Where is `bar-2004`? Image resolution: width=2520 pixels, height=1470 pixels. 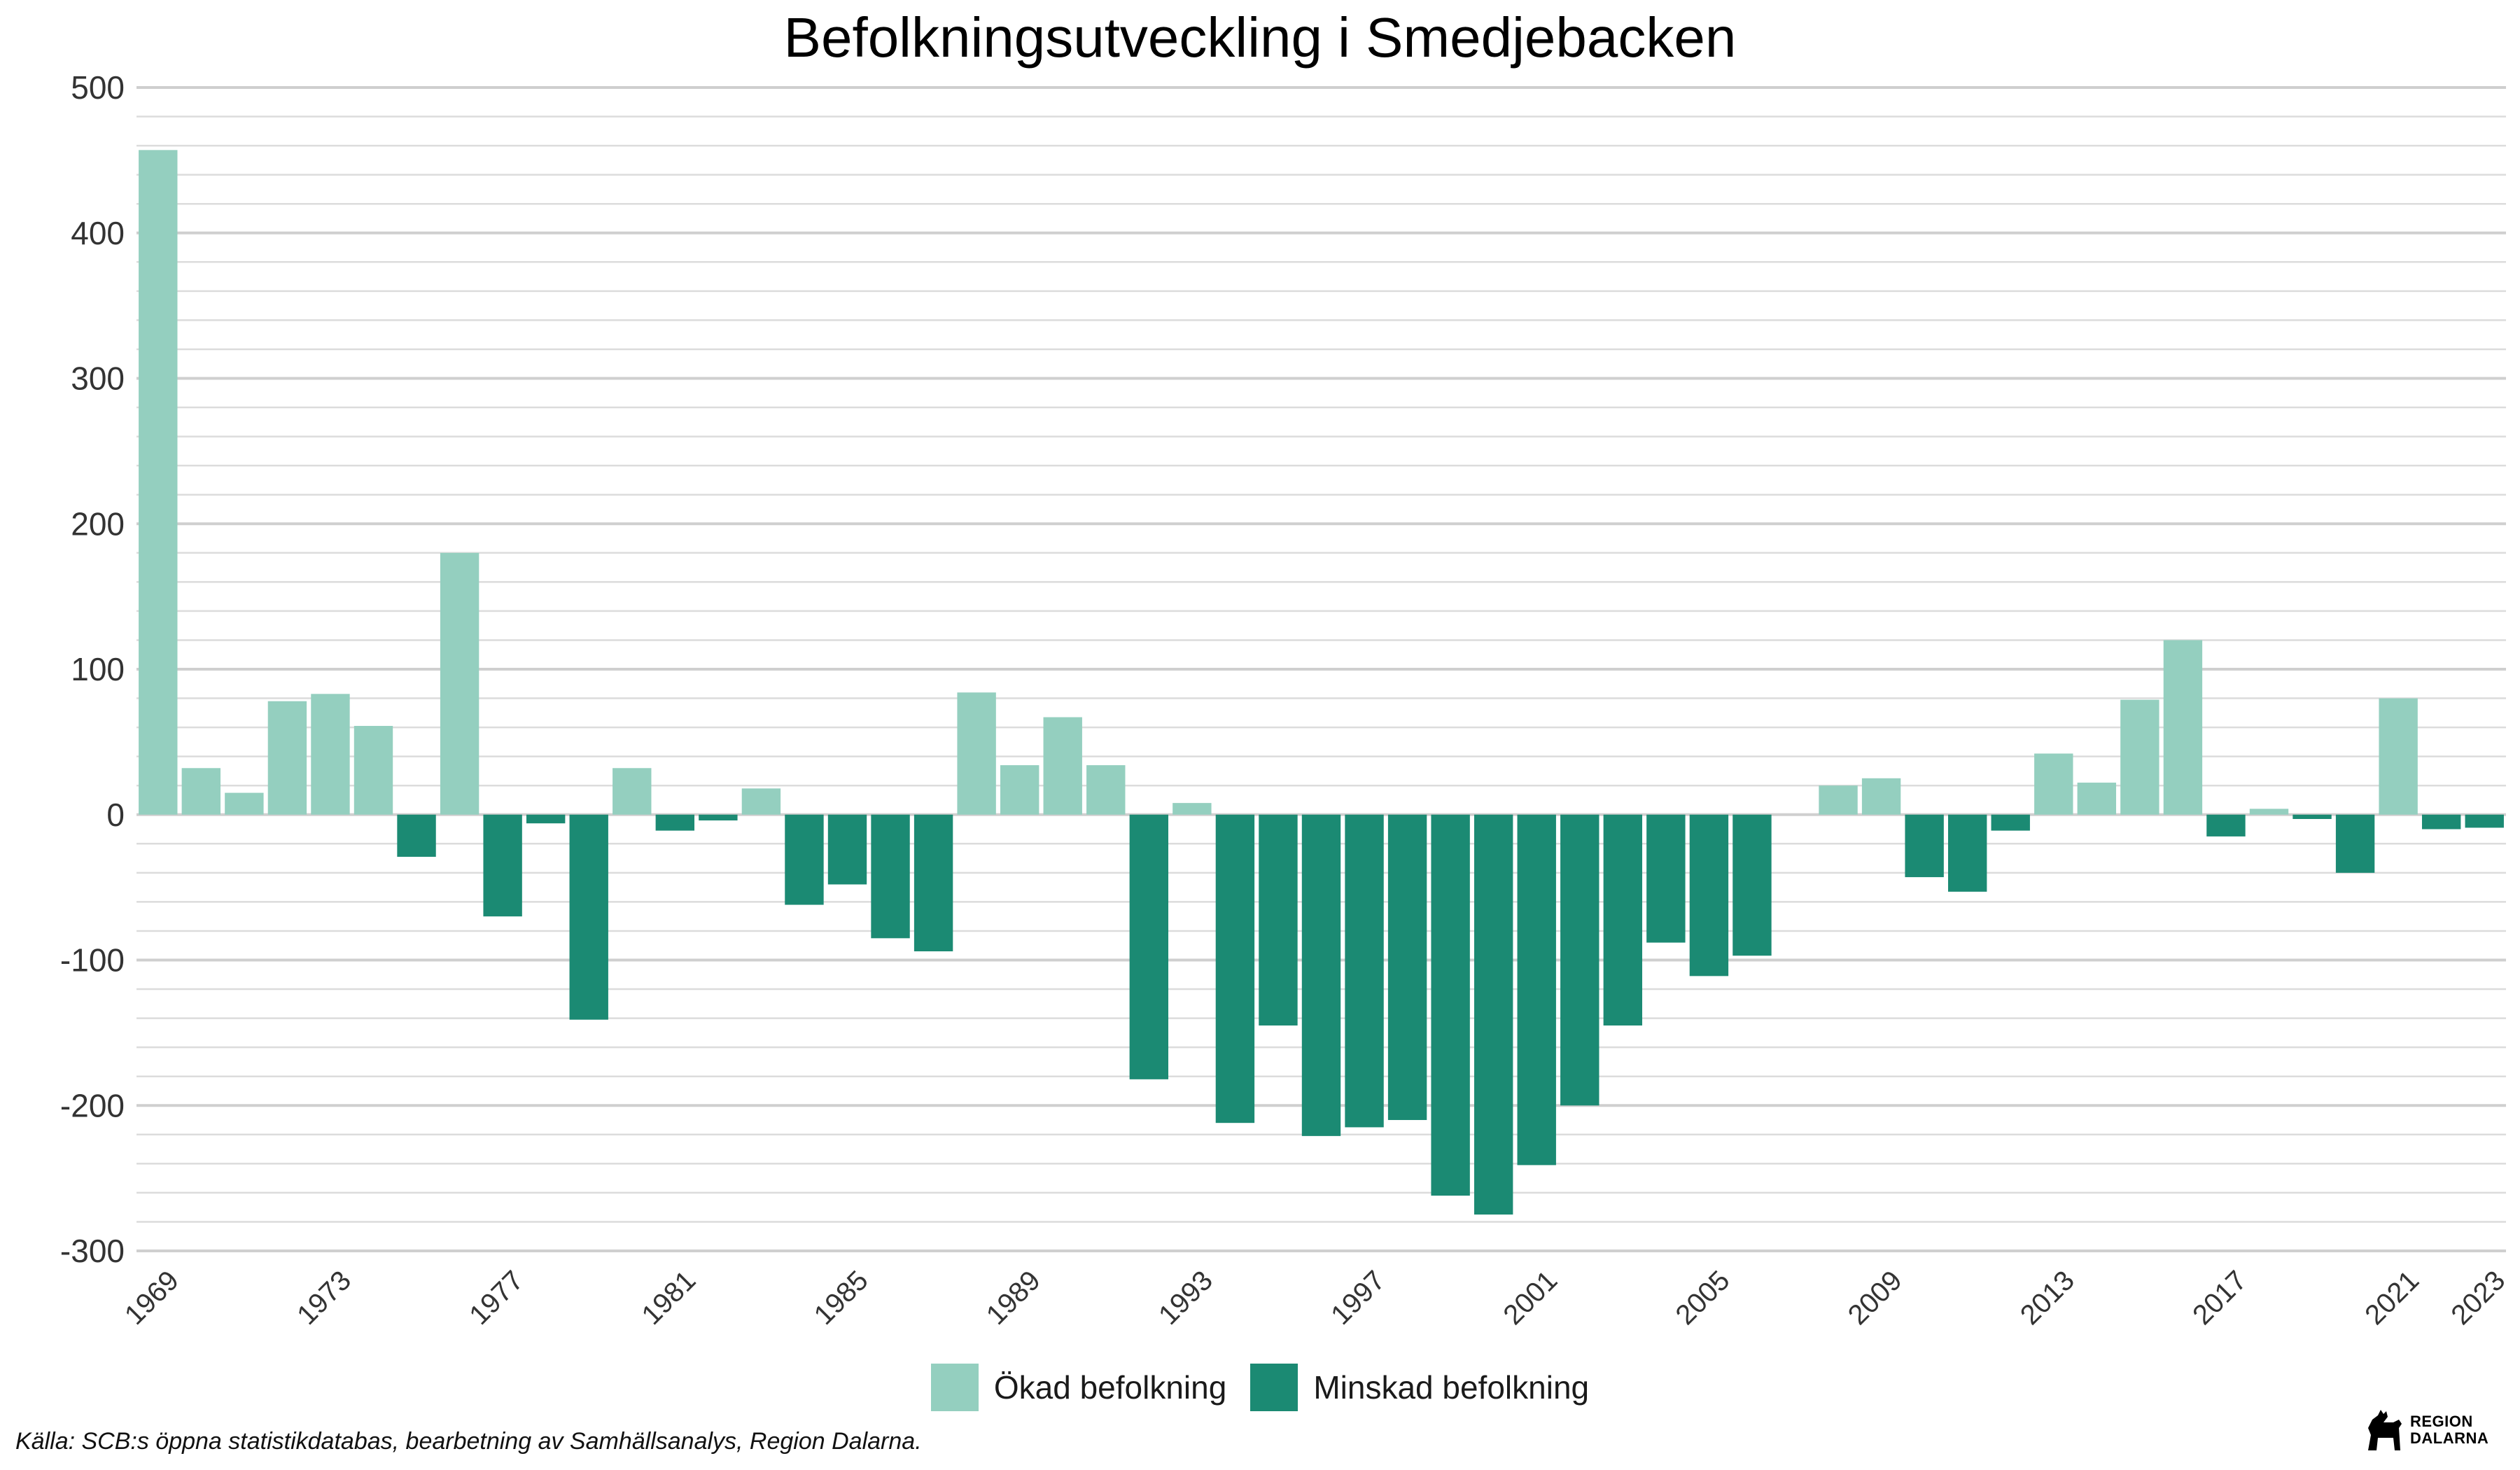
bar-2004 is located at coordinates (1666, 878).